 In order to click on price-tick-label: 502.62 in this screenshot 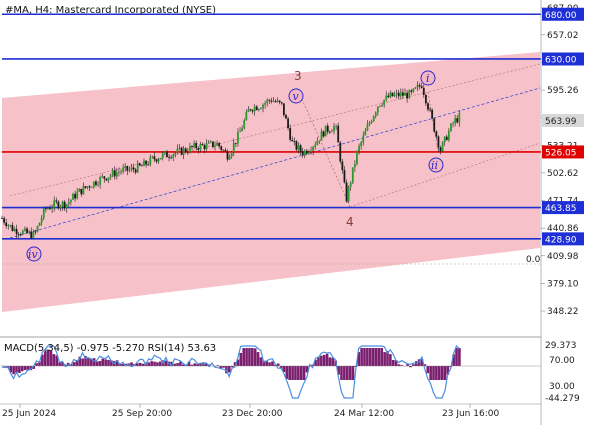, I will do `click(563, 174)`.